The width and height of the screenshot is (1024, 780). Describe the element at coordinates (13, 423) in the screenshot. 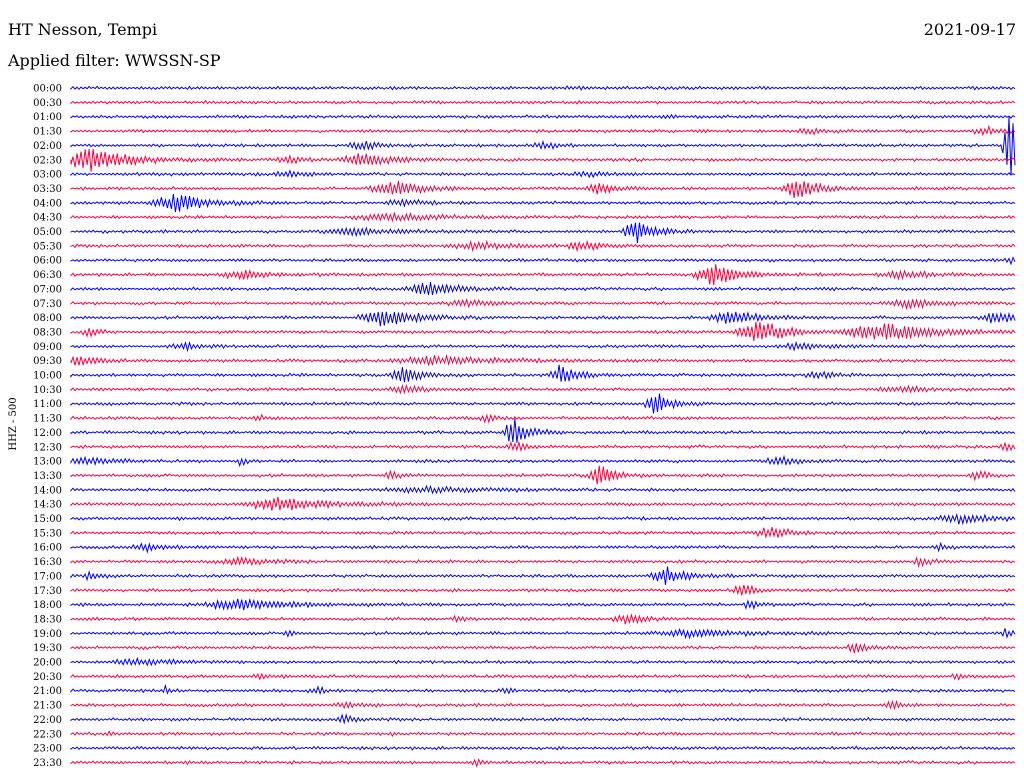

I see `y-axis-label: HHZ - 500` at that location.